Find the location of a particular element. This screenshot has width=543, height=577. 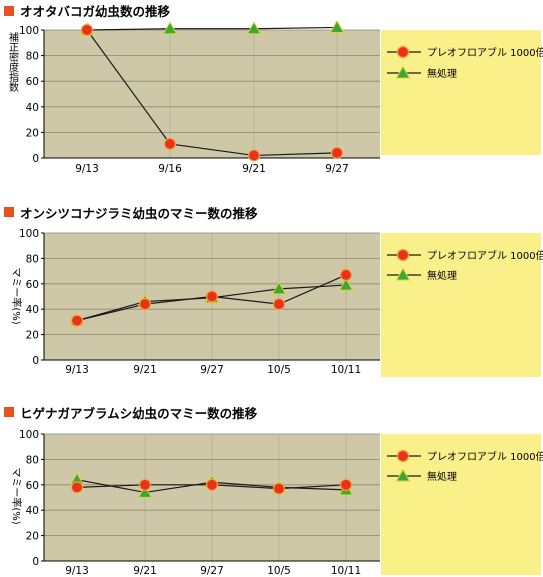

chart-title: ヒゲナガアブラムシ幼虫のマミー数の推移 is located at coordinates (139, 413).